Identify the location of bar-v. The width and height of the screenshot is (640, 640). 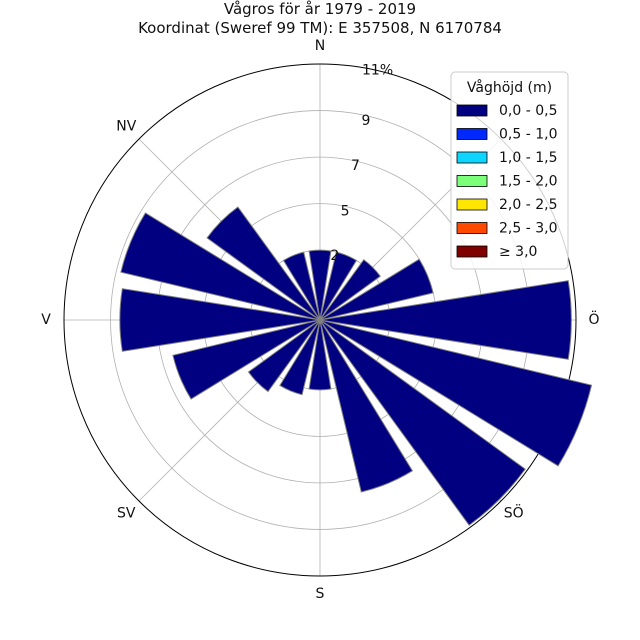
(220, 320).